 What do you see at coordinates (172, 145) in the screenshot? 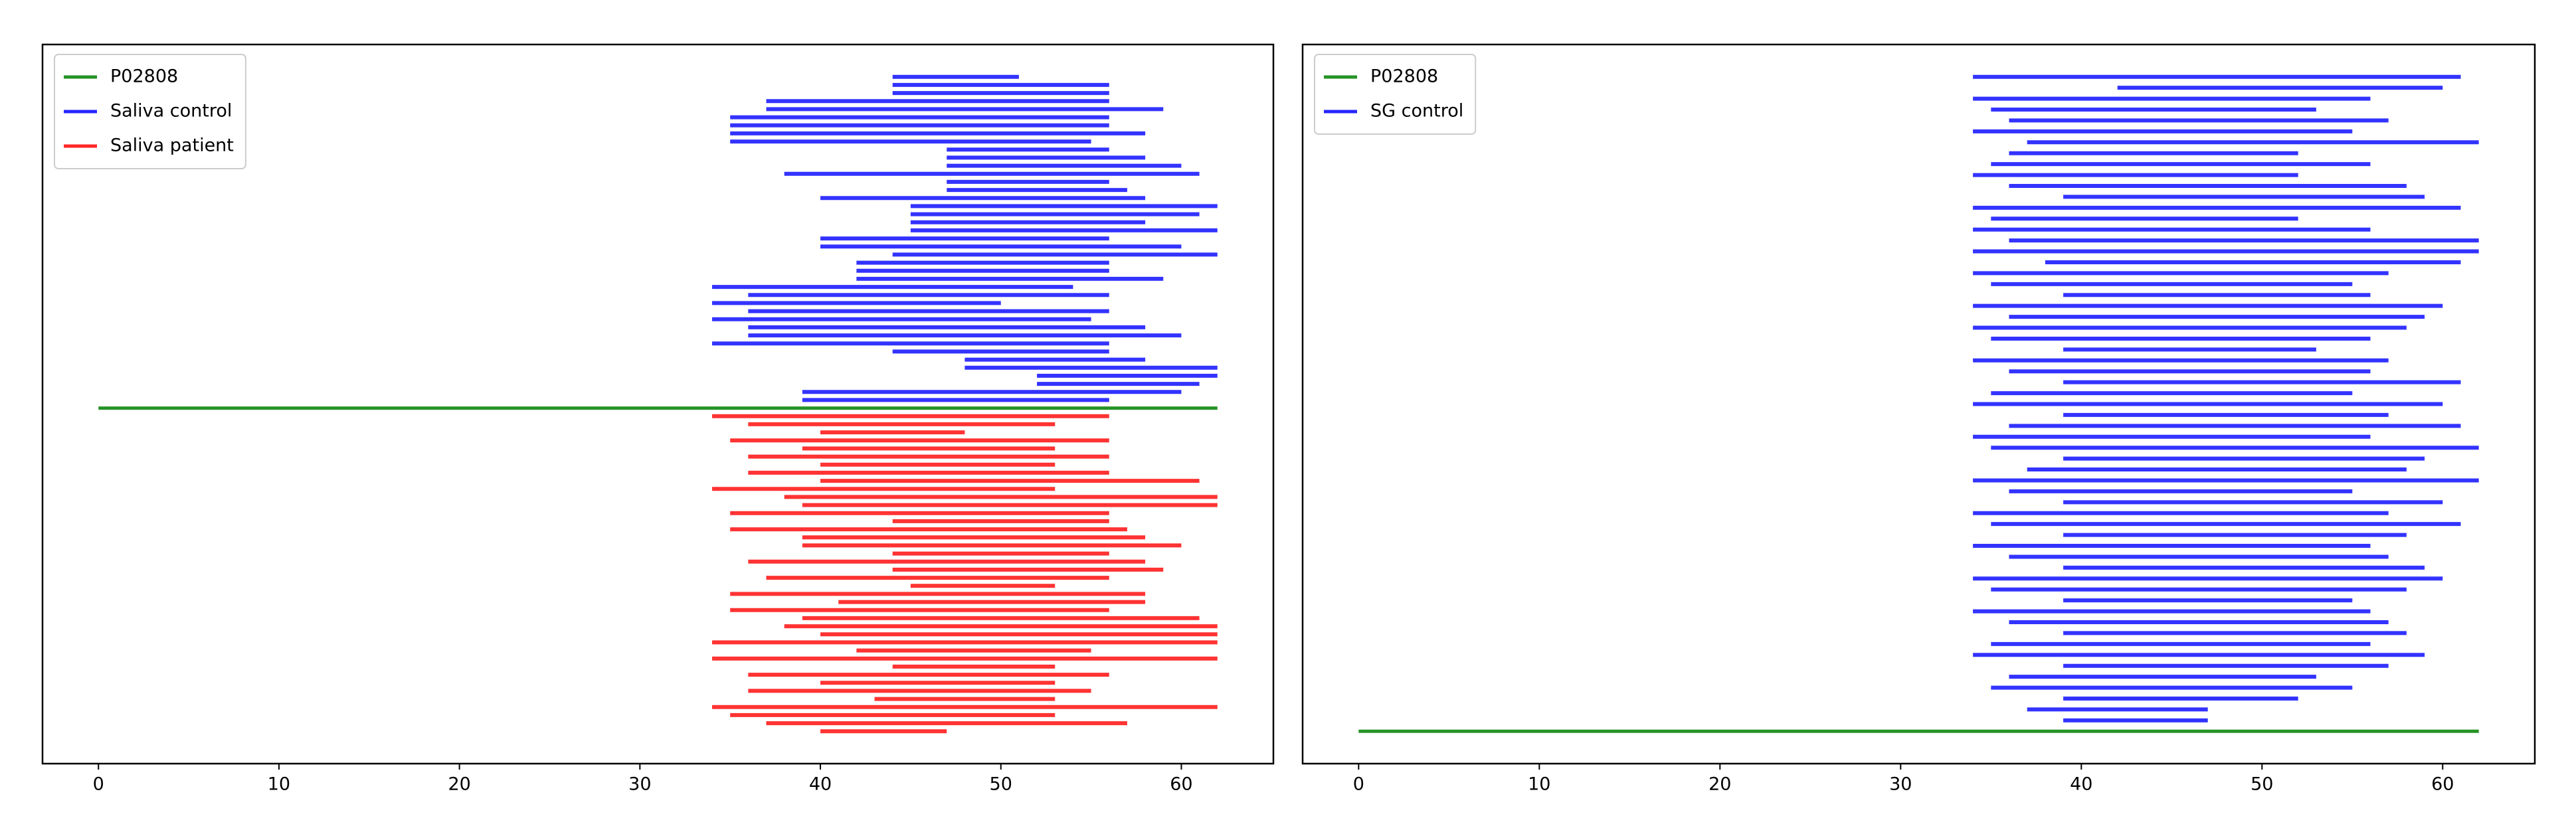
I see `legend-label: Saliva patient` at bounding box center [172, 145].